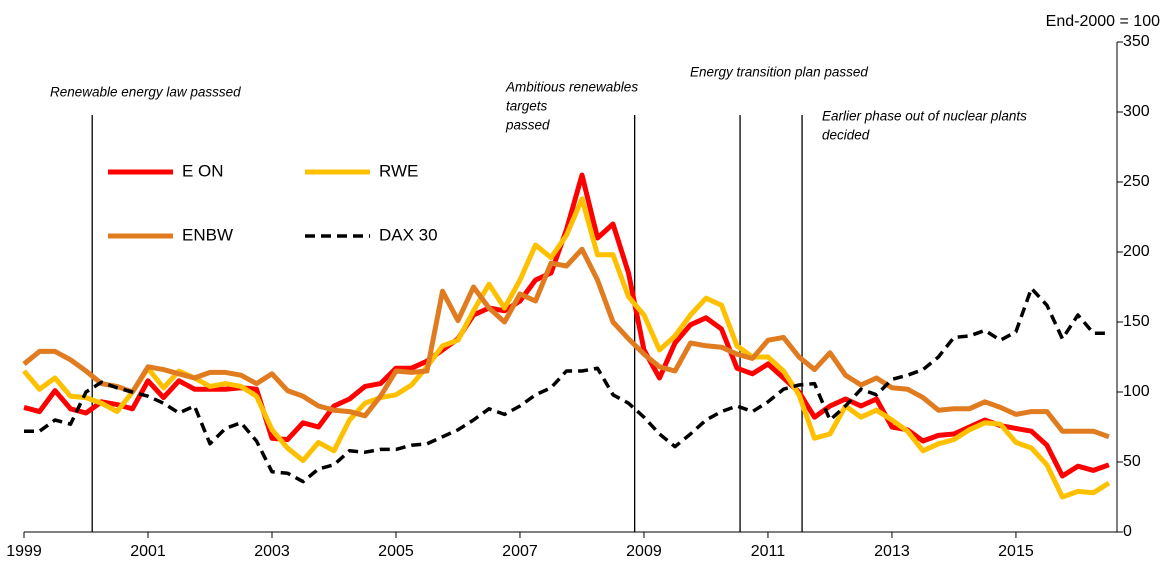 This screenshot has width=1173, height=565. What do you see at coordinates (846, 135) in the screenshot?
I see `annotation: decided` at bounding box center [846, 135].